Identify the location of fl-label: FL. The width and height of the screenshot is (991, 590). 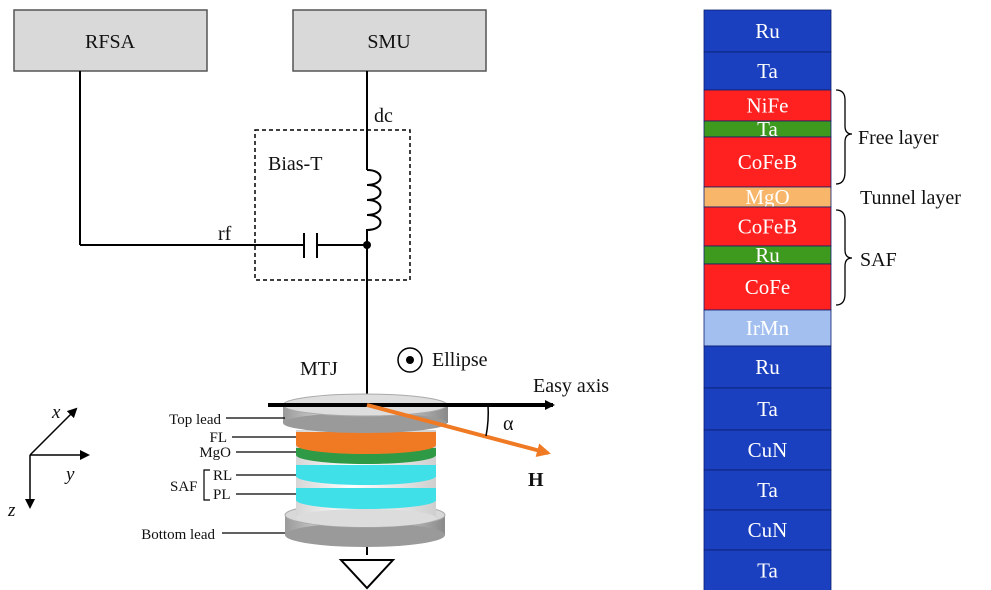
(218, 438).